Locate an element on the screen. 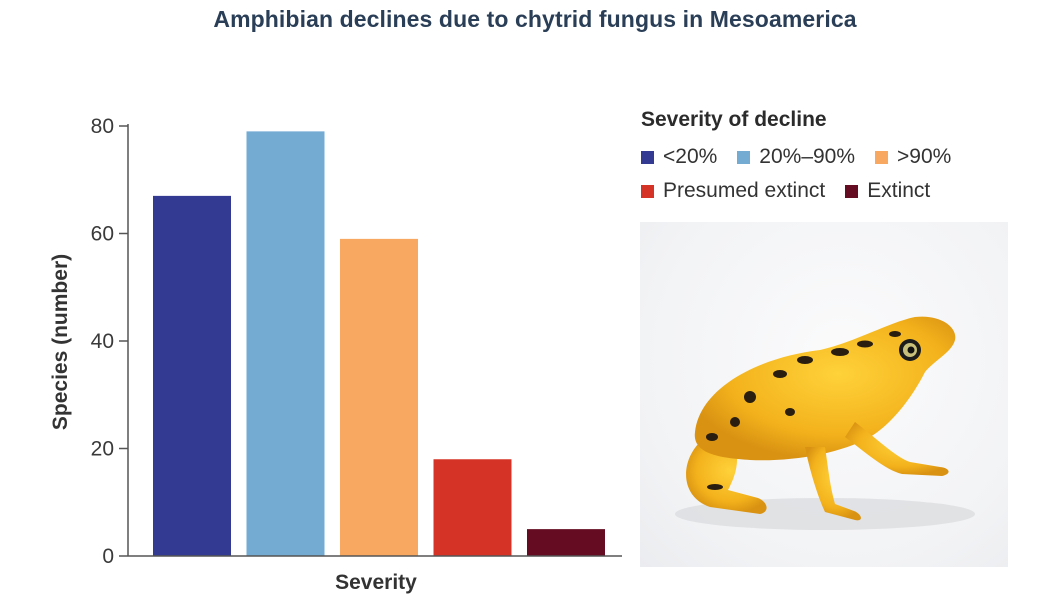 This screenshot has width=1045, height=601. y-axis-label: Species (number) is located at coordinates (60, 342).